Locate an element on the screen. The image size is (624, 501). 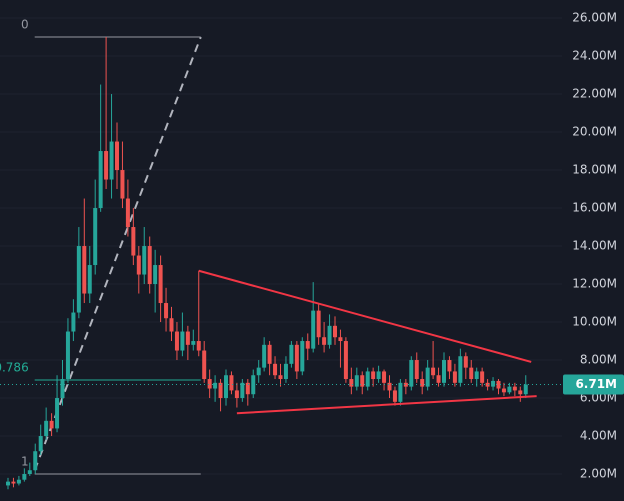
y-tick-label: 18.00M is located at coordinates (594, 170).